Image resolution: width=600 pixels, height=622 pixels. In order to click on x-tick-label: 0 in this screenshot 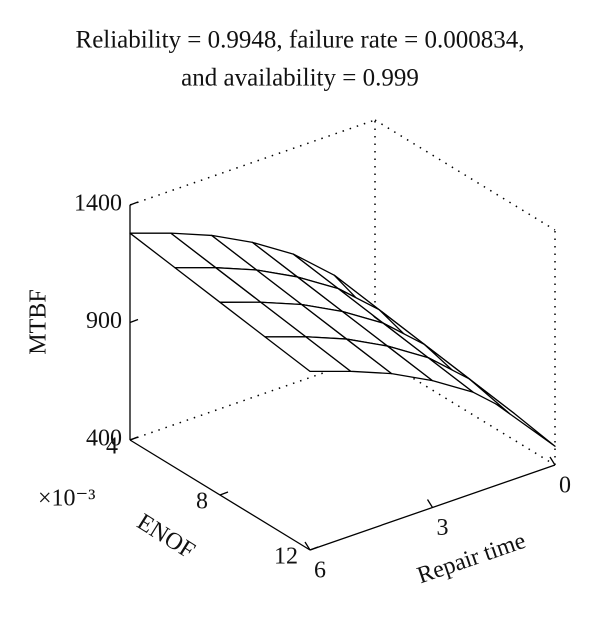, I will do `click(565, 486)`.